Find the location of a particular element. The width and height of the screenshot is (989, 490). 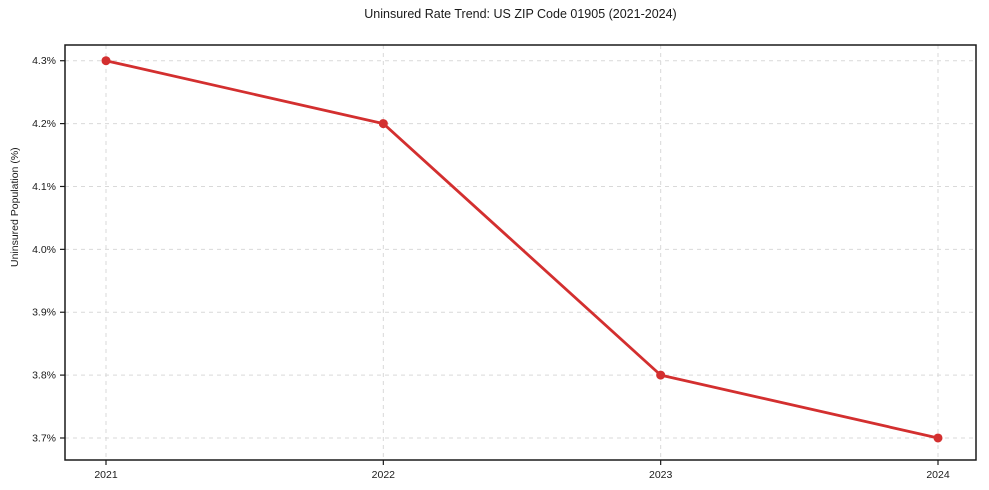

x-tick-label: 2022 is located at coordinates (384, 475).